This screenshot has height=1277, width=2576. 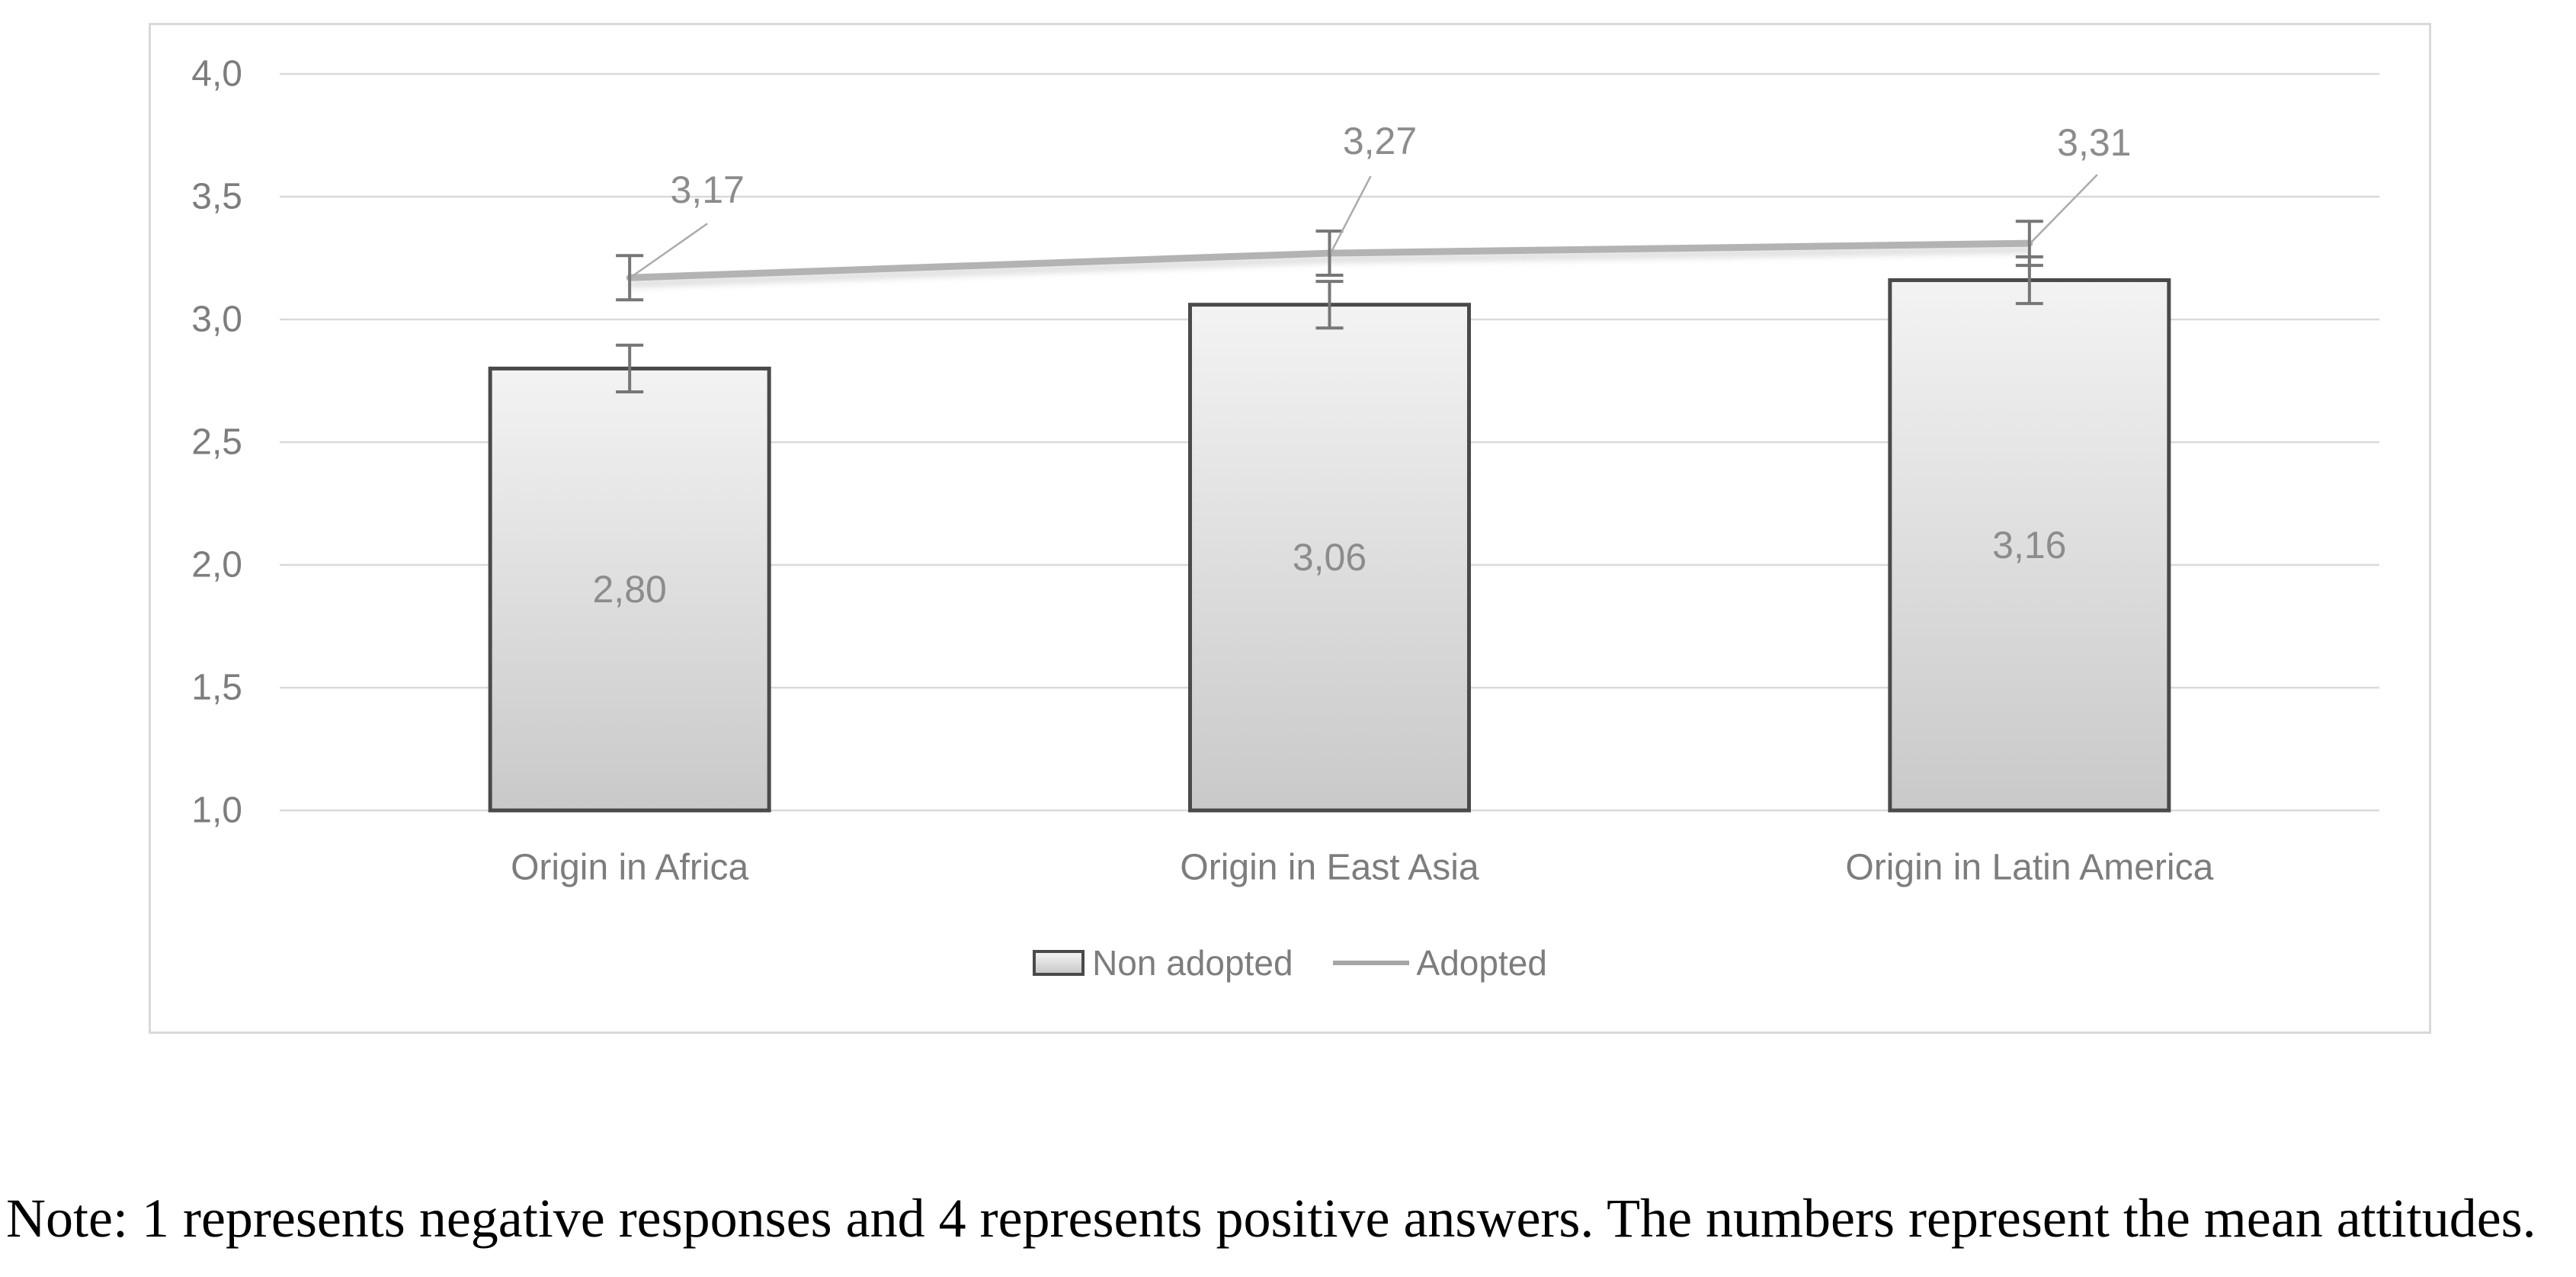 I want to click on y-axis-tick-label: 1,0, so click(x=216, y=811).